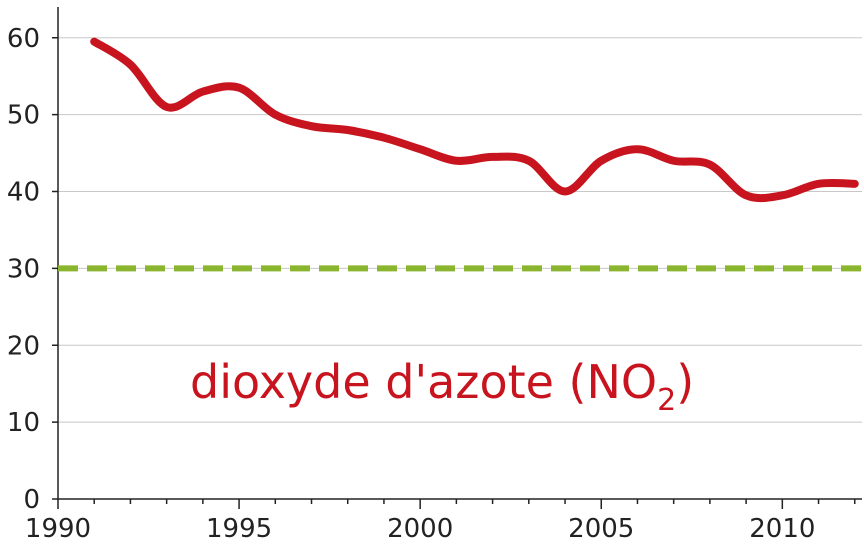  Describe the element at coordinates (23, 116) in the screenshot. I see `y-tick-label: 50` at that location.